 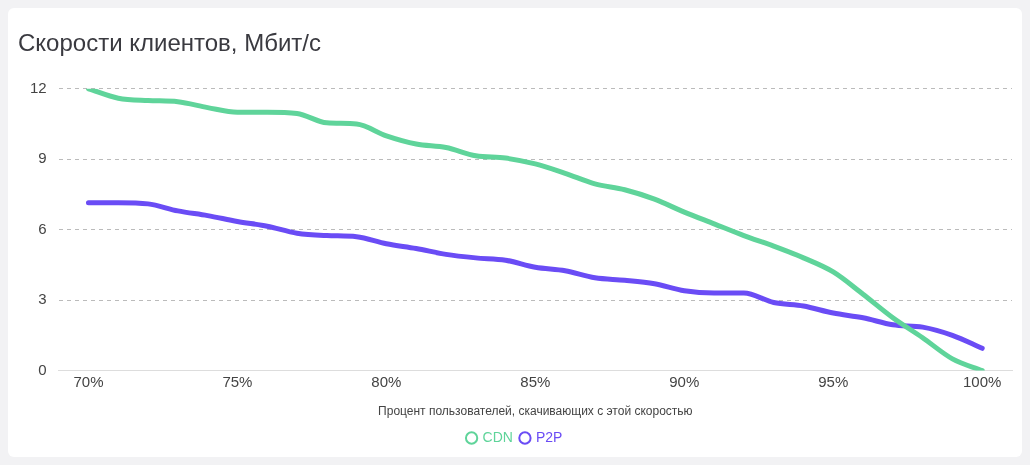 What do you see at coordinates (982, 381) in the screenshot?
I see `x-tick-label: 100%` at bounding box center [982, 381].